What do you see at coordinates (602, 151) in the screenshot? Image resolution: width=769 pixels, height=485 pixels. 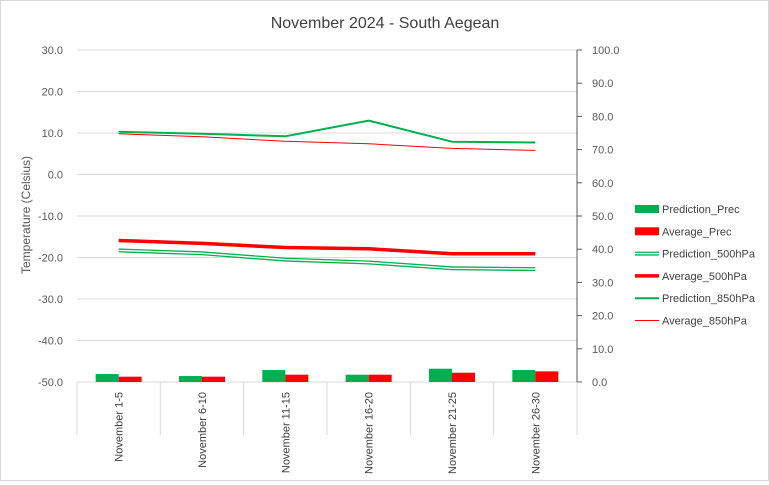 I see `y-right-tick-label: 70.0` at bounding box center [602, 151].